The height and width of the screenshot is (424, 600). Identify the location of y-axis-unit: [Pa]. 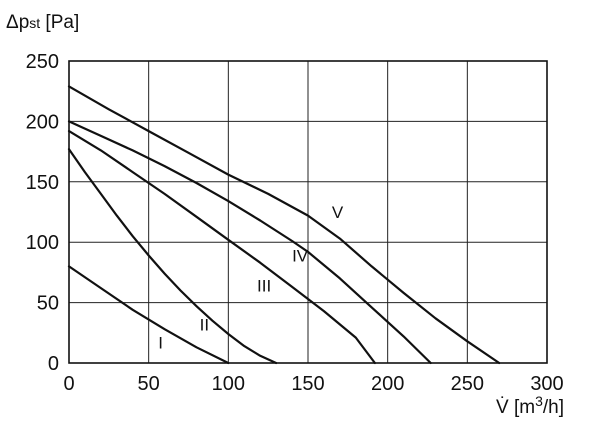
(59, 22).